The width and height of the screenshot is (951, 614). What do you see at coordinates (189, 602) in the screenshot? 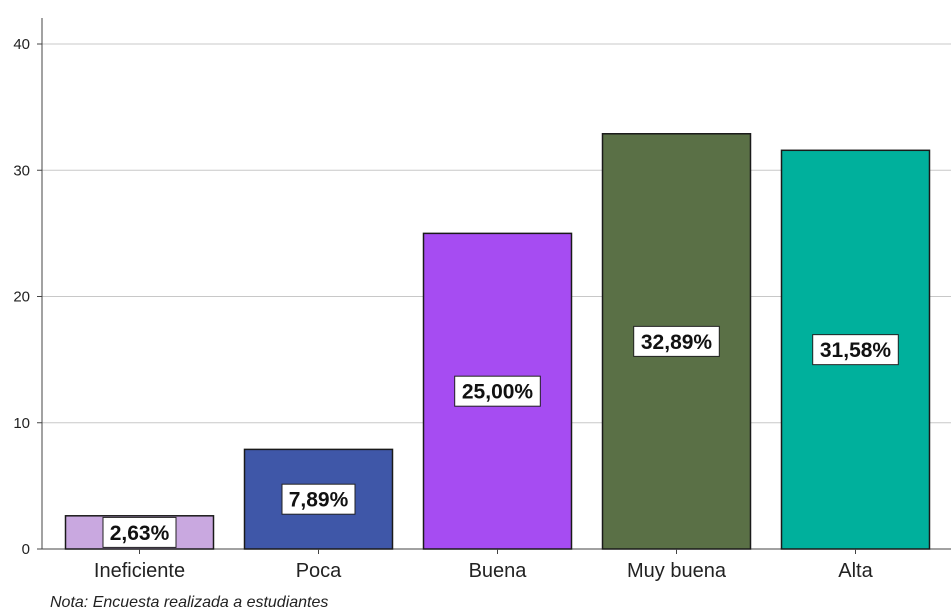
I see `chart-note: Nota: Encuesta realizada a estudiantes` at bounding box center [189, 602].